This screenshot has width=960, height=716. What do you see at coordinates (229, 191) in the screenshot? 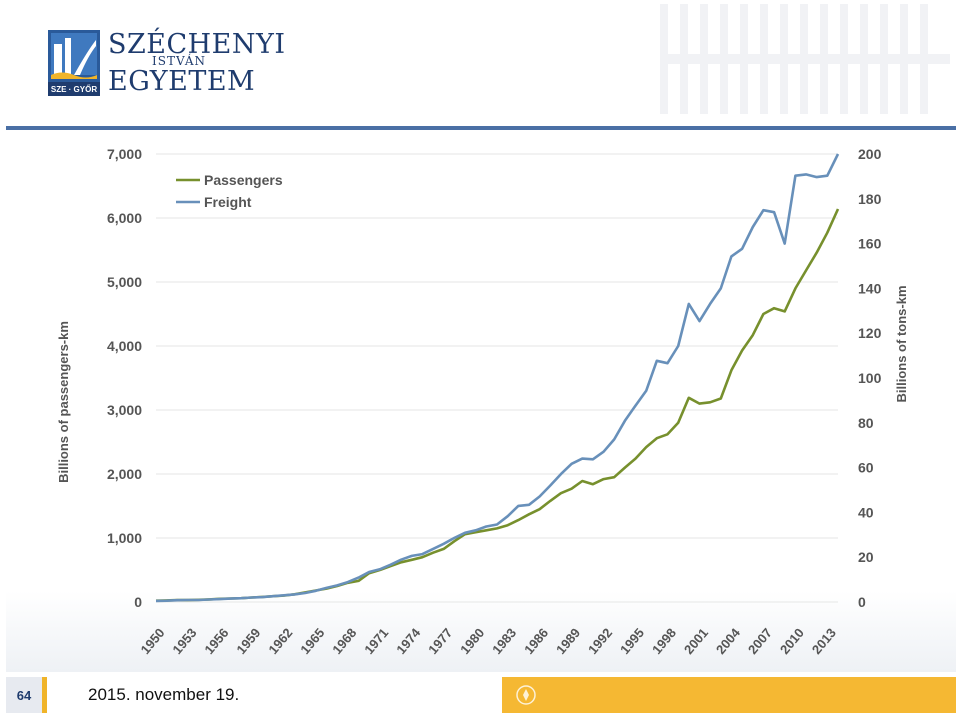
I see `chart-legend: Passengers Freight` at bounding box center [229, 191].